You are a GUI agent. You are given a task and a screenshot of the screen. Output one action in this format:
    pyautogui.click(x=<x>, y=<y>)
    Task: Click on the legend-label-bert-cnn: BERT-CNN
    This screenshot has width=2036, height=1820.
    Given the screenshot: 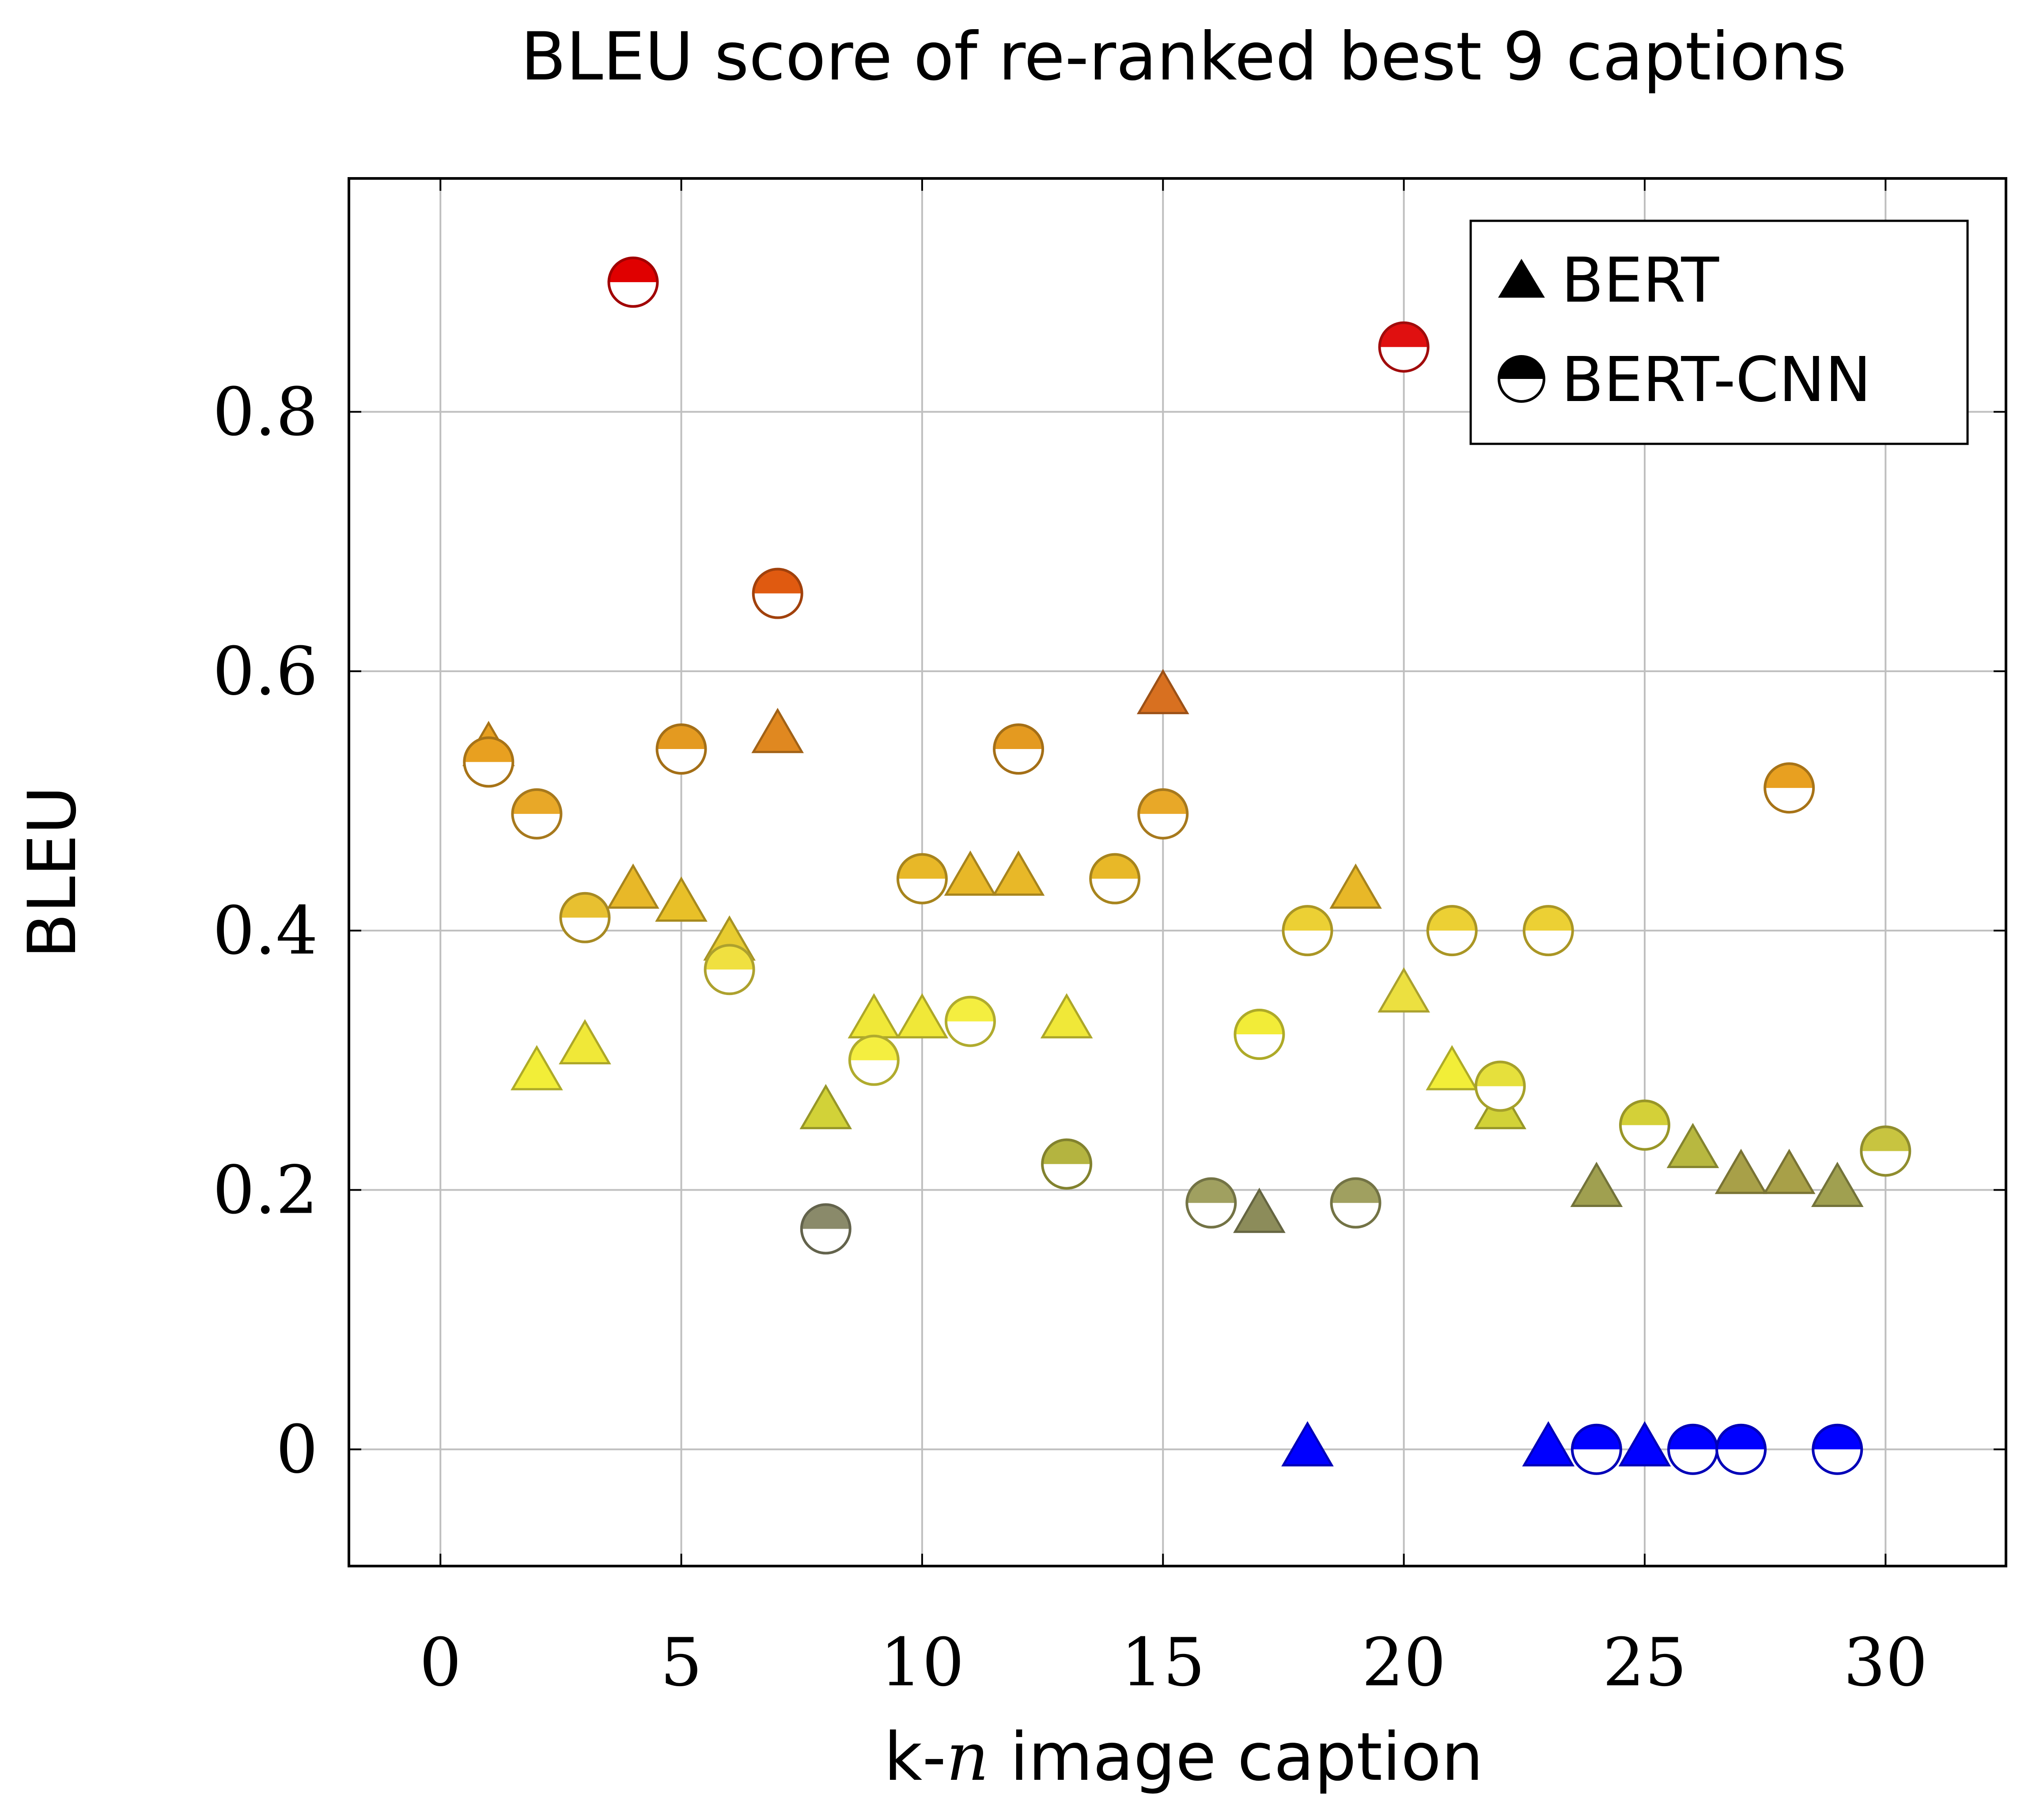 What is the action you would take?
    pyautogui.click(x=1716, y=380)
    